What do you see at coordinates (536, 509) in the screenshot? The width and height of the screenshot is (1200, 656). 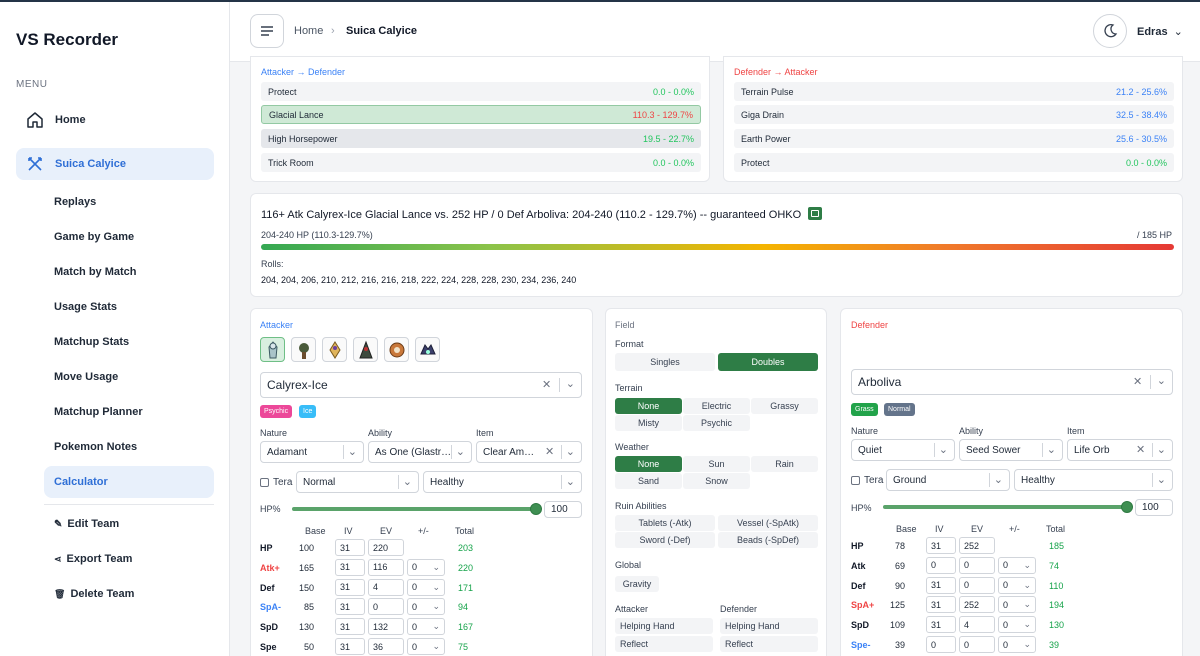 I see `attacker-hp-slider-handle` at bounding box center [536, 509].